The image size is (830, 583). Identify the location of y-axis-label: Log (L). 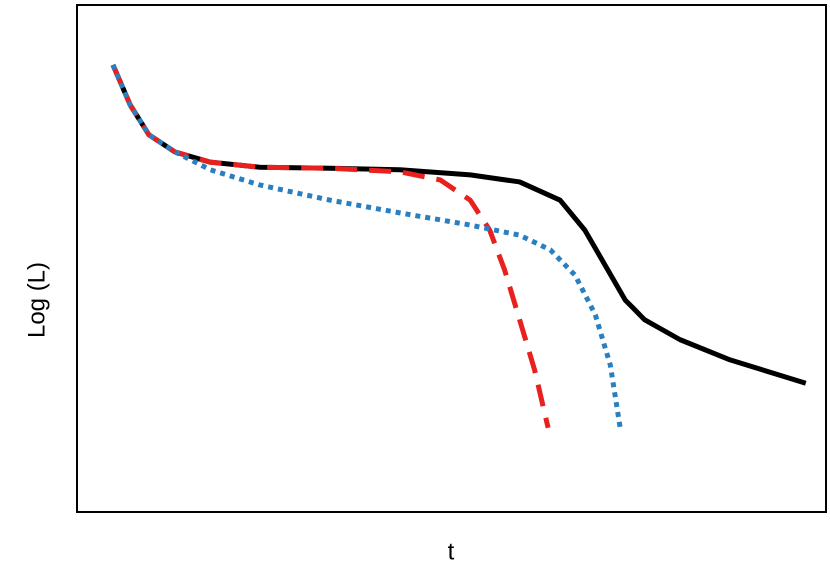
(36, 300).